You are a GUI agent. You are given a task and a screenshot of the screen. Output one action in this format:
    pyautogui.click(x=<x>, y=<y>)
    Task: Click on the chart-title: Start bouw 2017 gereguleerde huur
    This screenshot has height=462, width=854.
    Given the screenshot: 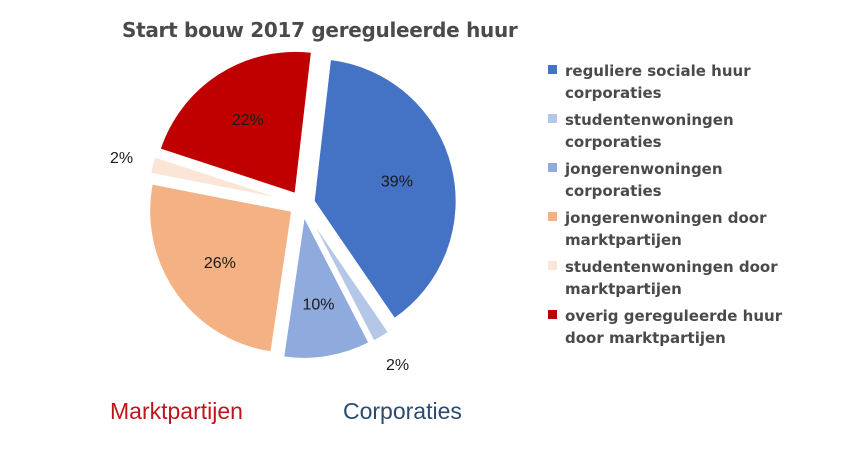 What is the action you would take?
    pyautogui.click(x=320, y=30)
    